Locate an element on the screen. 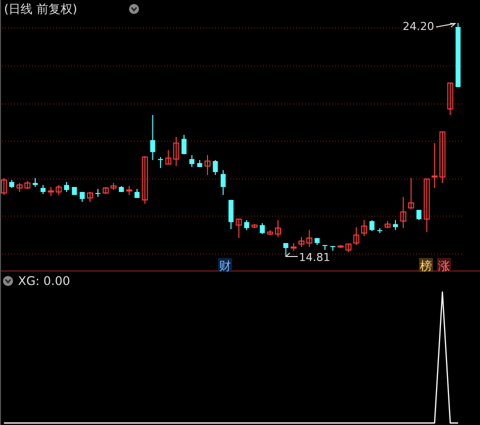 Image resolution: width=480 pixels, height=425 pixels. chart-title: XG: 0.00 is located at coordinates (44, 281).